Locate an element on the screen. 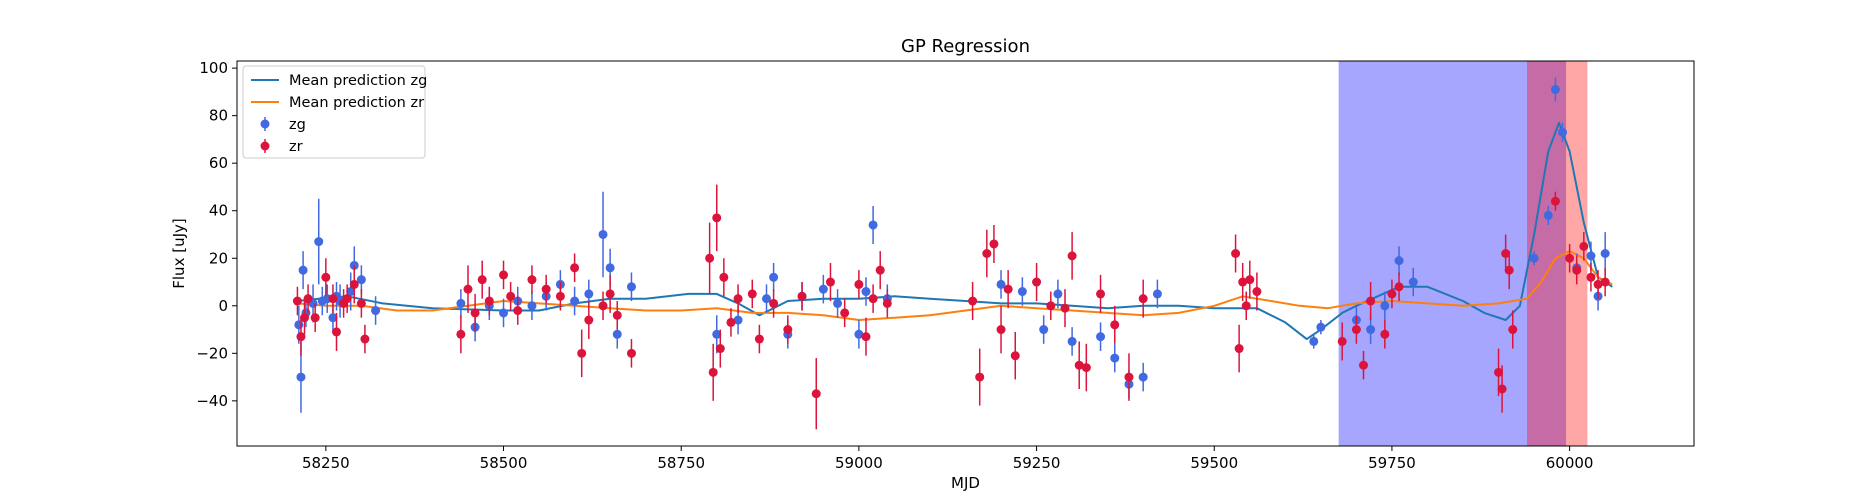 The width and height of the screenshot is (1875, 500). y-tick-label: 0 is located at coordinates (223, 306).